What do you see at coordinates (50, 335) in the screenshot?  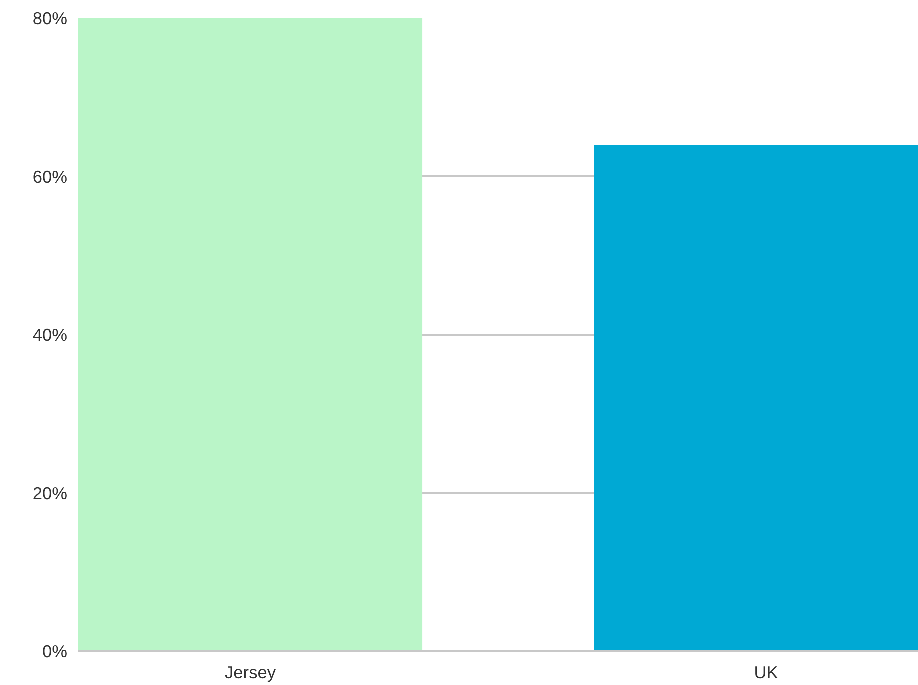 I see `y-tick-label: 40%` at bounding box center [50, 335].